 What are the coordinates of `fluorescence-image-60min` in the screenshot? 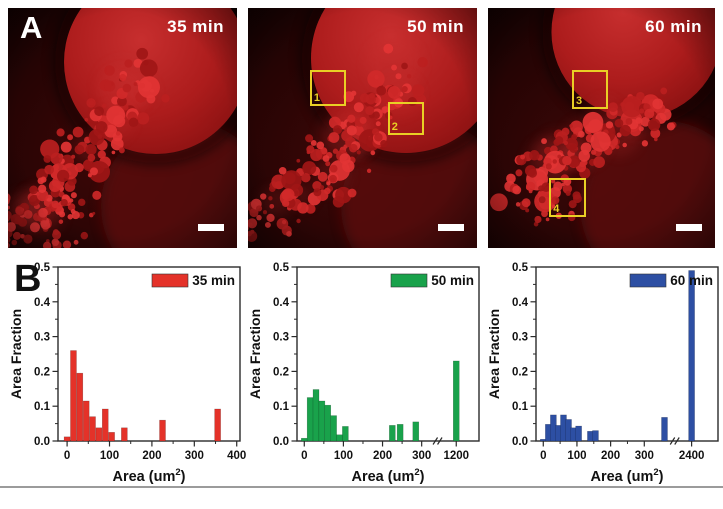 It's located at (601, 128).